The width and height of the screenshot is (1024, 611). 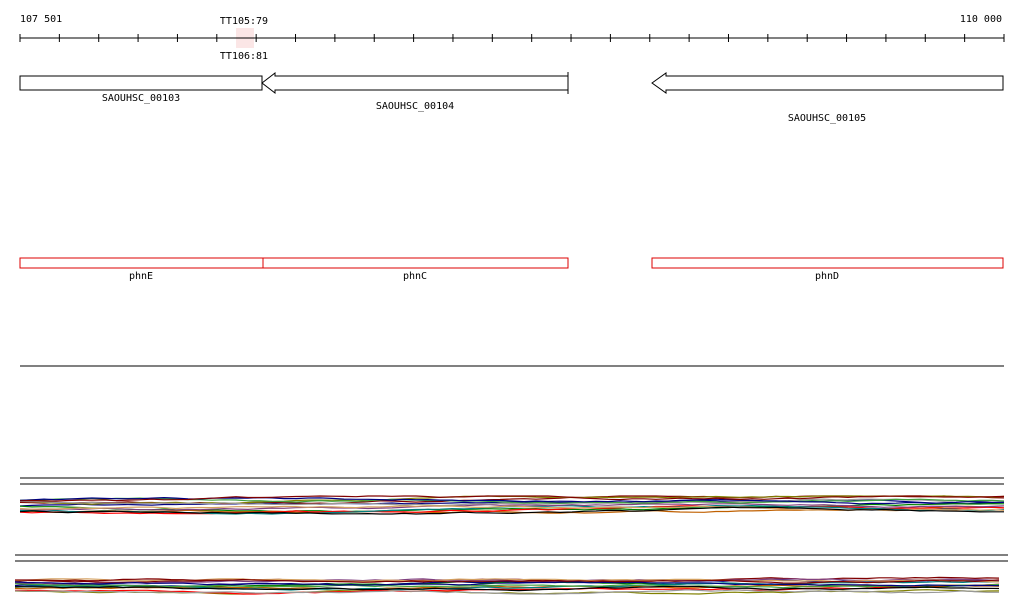 I want to click on marker-label: TT106:81, so click(x=244, y=56).